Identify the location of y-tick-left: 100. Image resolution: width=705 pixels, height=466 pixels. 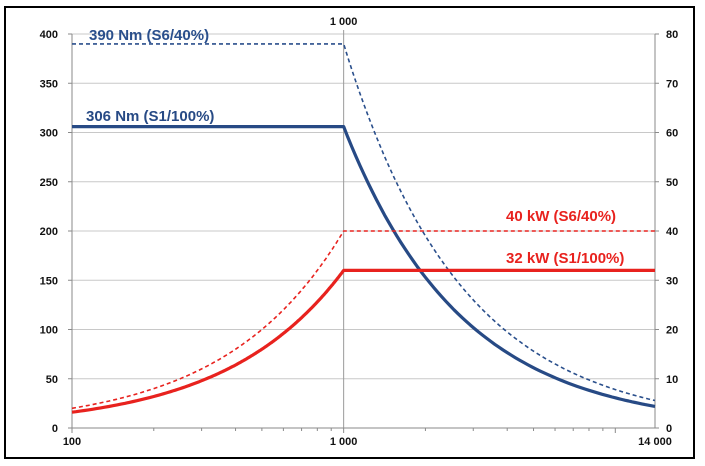
(49, 331).